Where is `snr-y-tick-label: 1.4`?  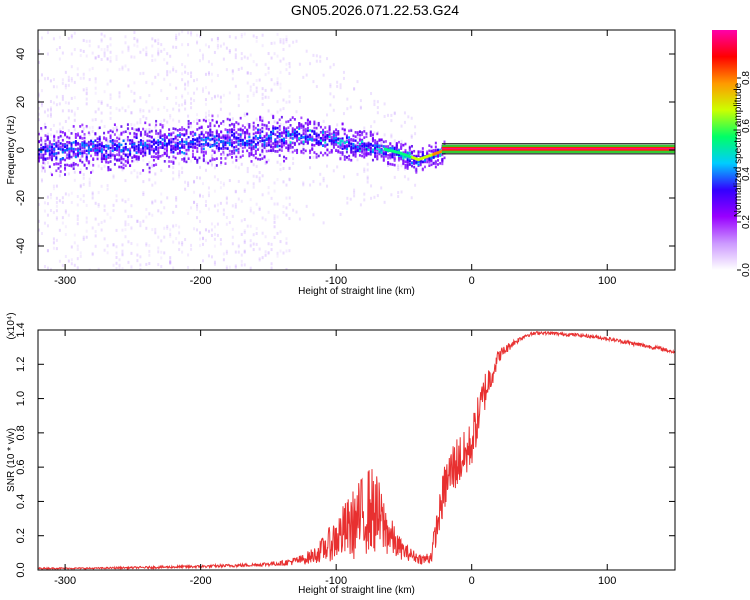
snr-y-tick-label: 1.4 is located at coordinates (21, 329).